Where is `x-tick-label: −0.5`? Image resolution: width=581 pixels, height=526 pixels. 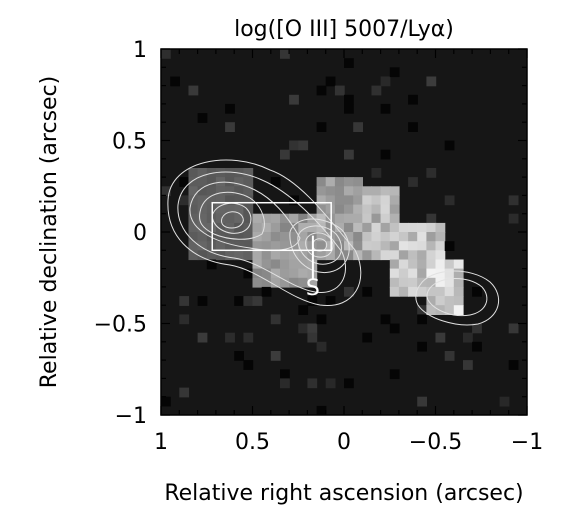 x-tick-label: −0.5 is located at coordinates (435, 442).